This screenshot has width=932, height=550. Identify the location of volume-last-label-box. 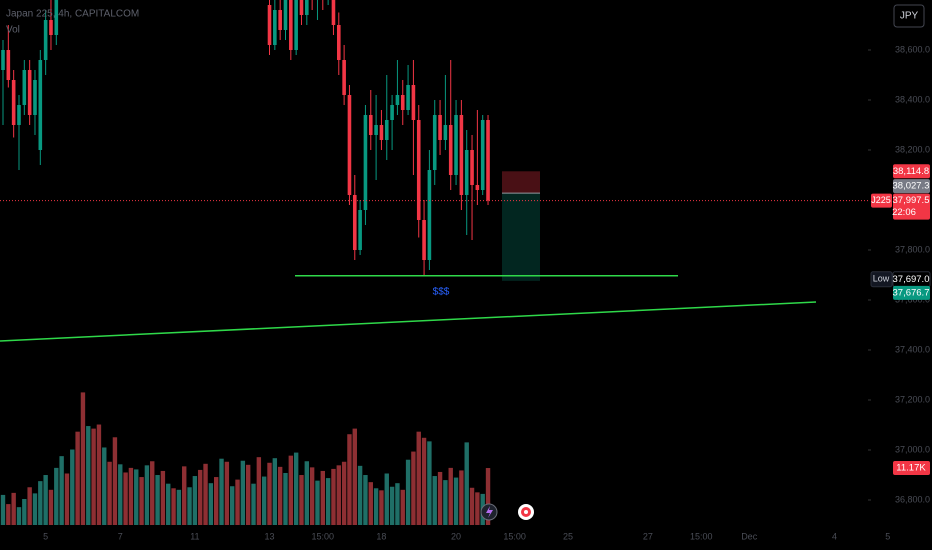
(911, 468).